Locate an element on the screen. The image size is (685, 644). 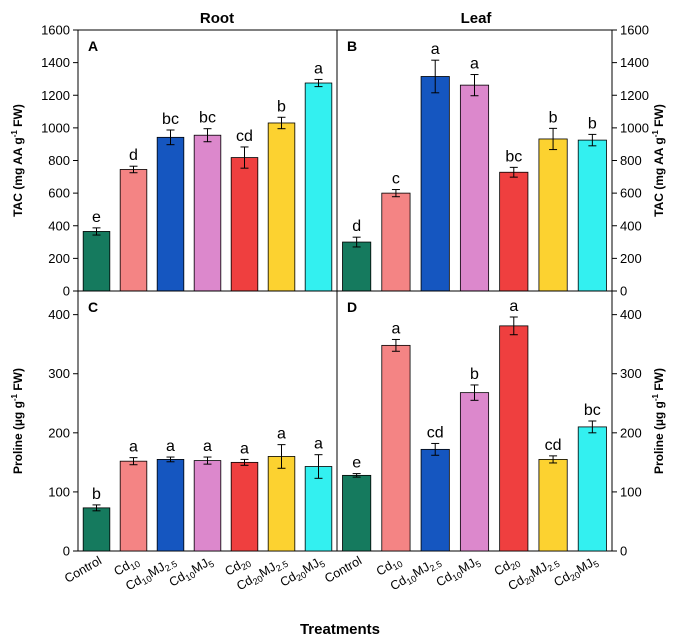
panel-c-sig-label-7: a is located at coordinates (318, 444).